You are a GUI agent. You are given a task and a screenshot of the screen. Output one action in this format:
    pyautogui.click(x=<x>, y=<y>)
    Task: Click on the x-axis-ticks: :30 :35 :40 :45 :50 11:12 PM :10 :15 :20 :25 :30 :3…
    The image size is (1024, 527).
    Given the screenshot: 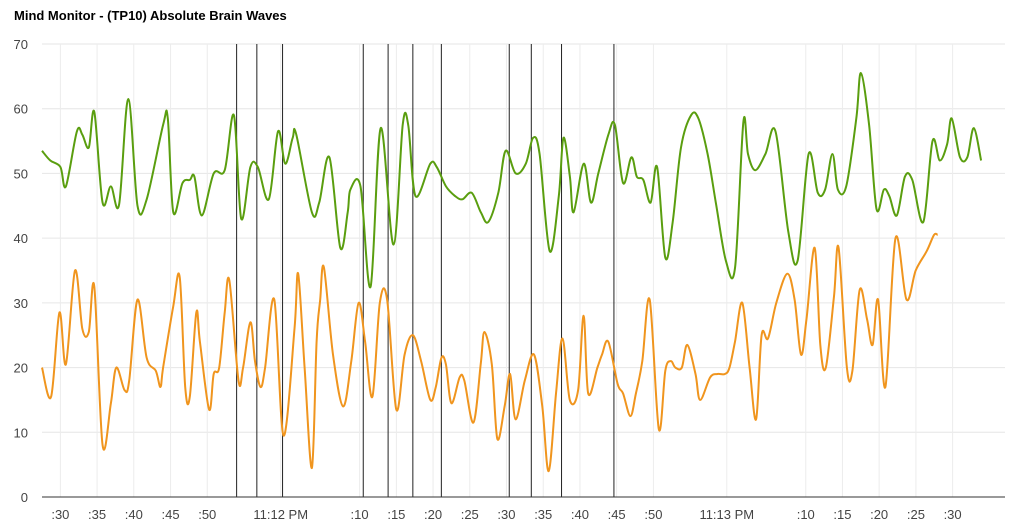 What is the action you would take?
    pyautogui.click(x=506, y=514)
    